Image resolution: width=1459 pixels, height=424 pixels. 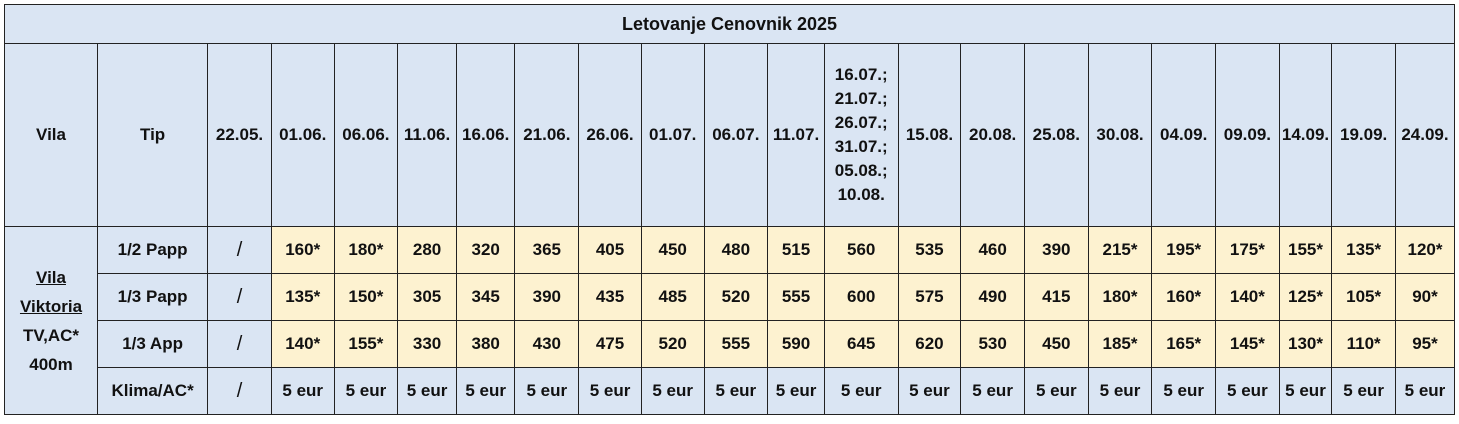 What do you see at coordinates (1184, 250) in the screenshot?
I see `price-cell: 195*` at bounding box center [1184, 250].